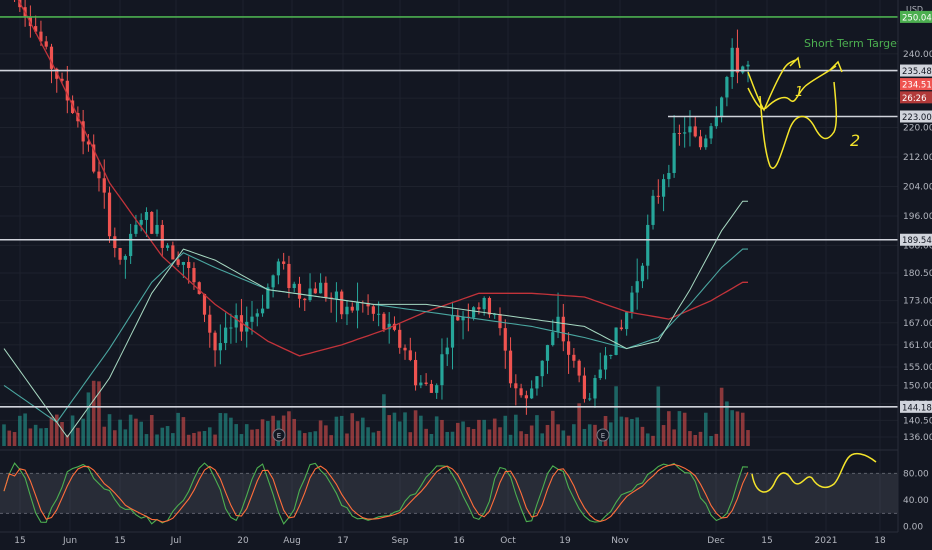 This screenshot has width=932, height=550. Describe the element at coordinates (917, 18) in the screenshot. I see `price-label: 250.04` at that location.